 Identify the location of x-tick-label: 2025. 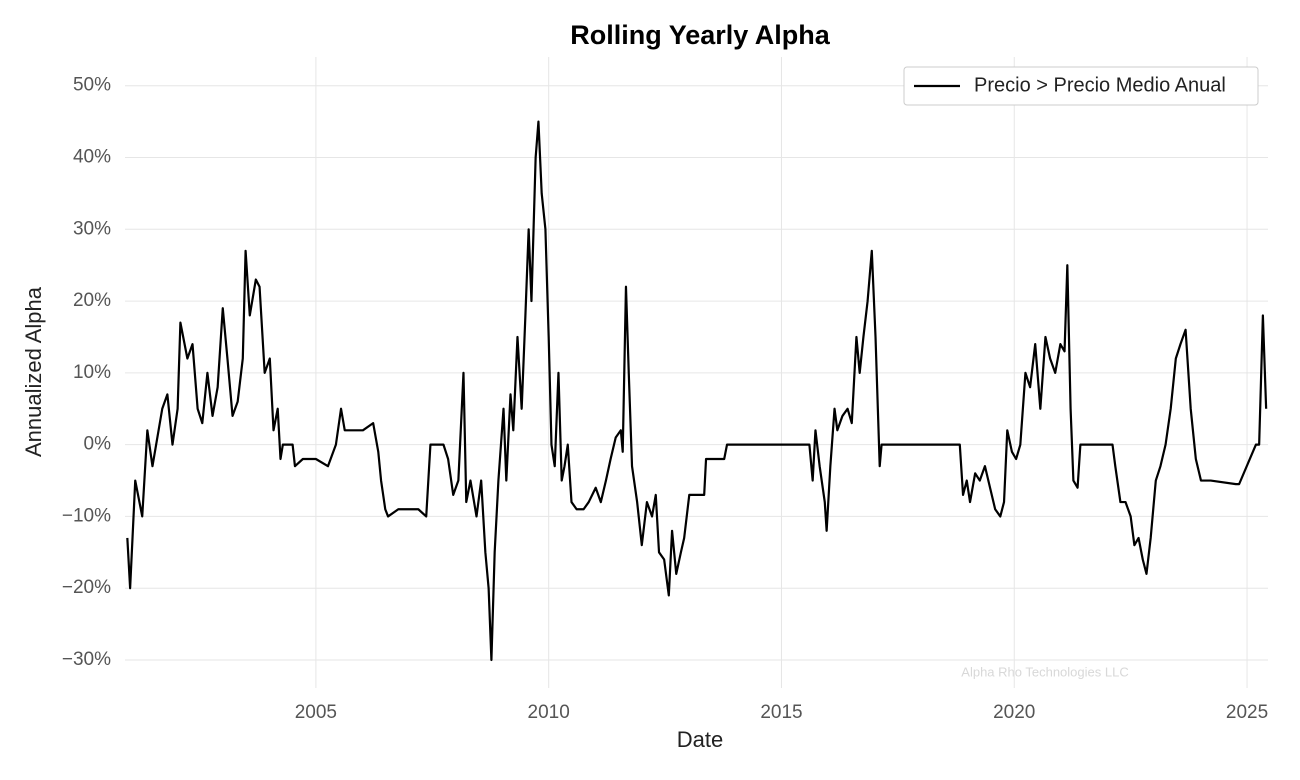
(1247, 712).